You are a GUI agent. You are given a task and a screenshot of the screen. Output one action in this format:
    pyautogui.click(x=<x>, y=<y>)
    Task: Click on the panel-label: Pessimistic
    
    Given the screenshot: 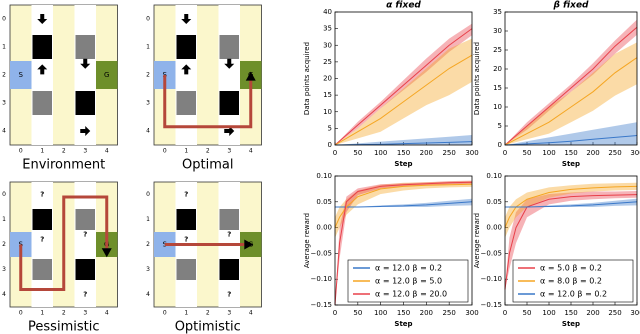 What is the action you would take?
    pyautogui.click(x=63, y=327)
    